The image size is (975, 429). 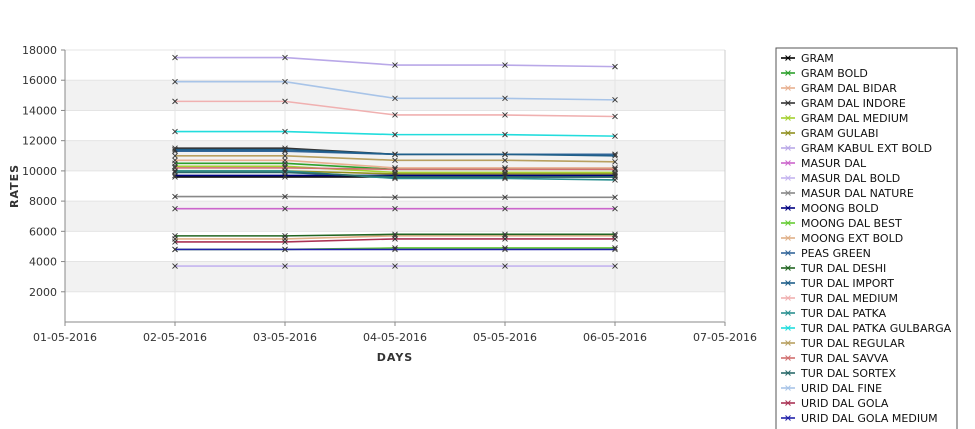 What do you see at coordinates (842, 238) in the screenshot?
I see `legend-item: MOONG EXT BOLD` at bounding box center [842, 238].